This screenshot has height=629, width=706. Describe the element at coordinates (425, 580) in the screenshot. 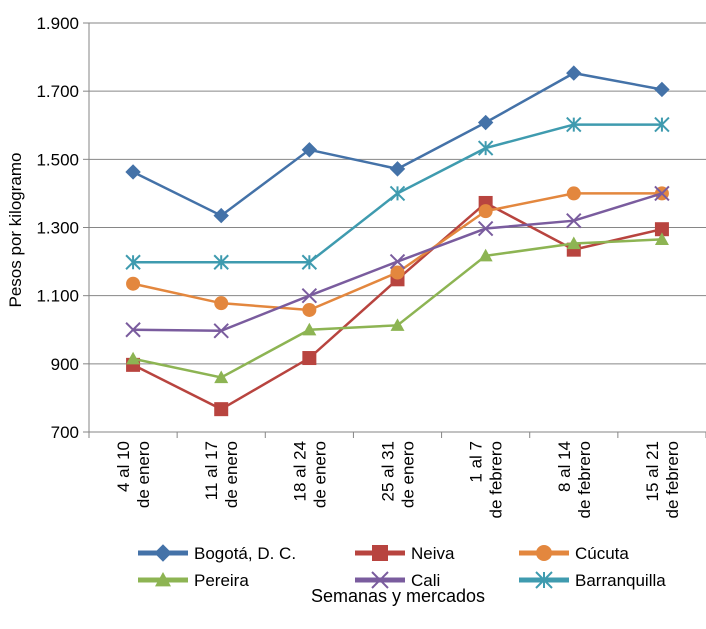

I see `legend-label: Cali` at that location.